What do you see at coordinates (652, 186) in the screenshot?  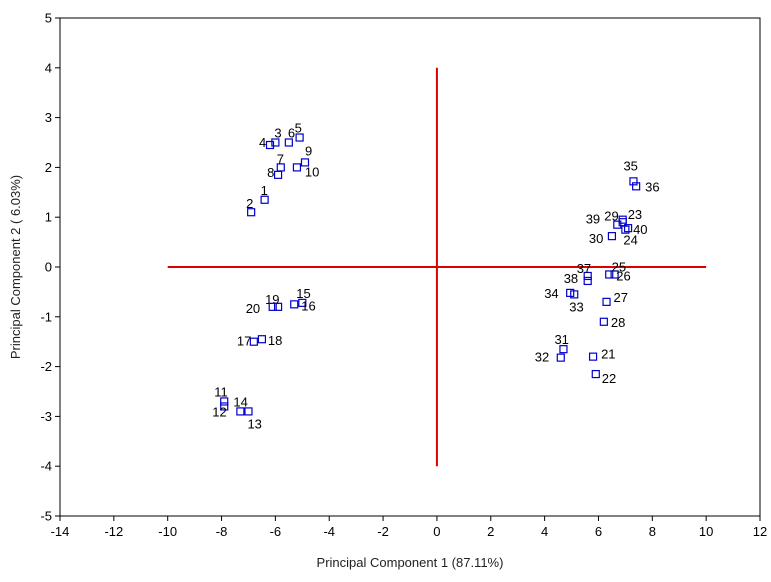 I see `data-point-label: 36` at bounding box center [652, 186].